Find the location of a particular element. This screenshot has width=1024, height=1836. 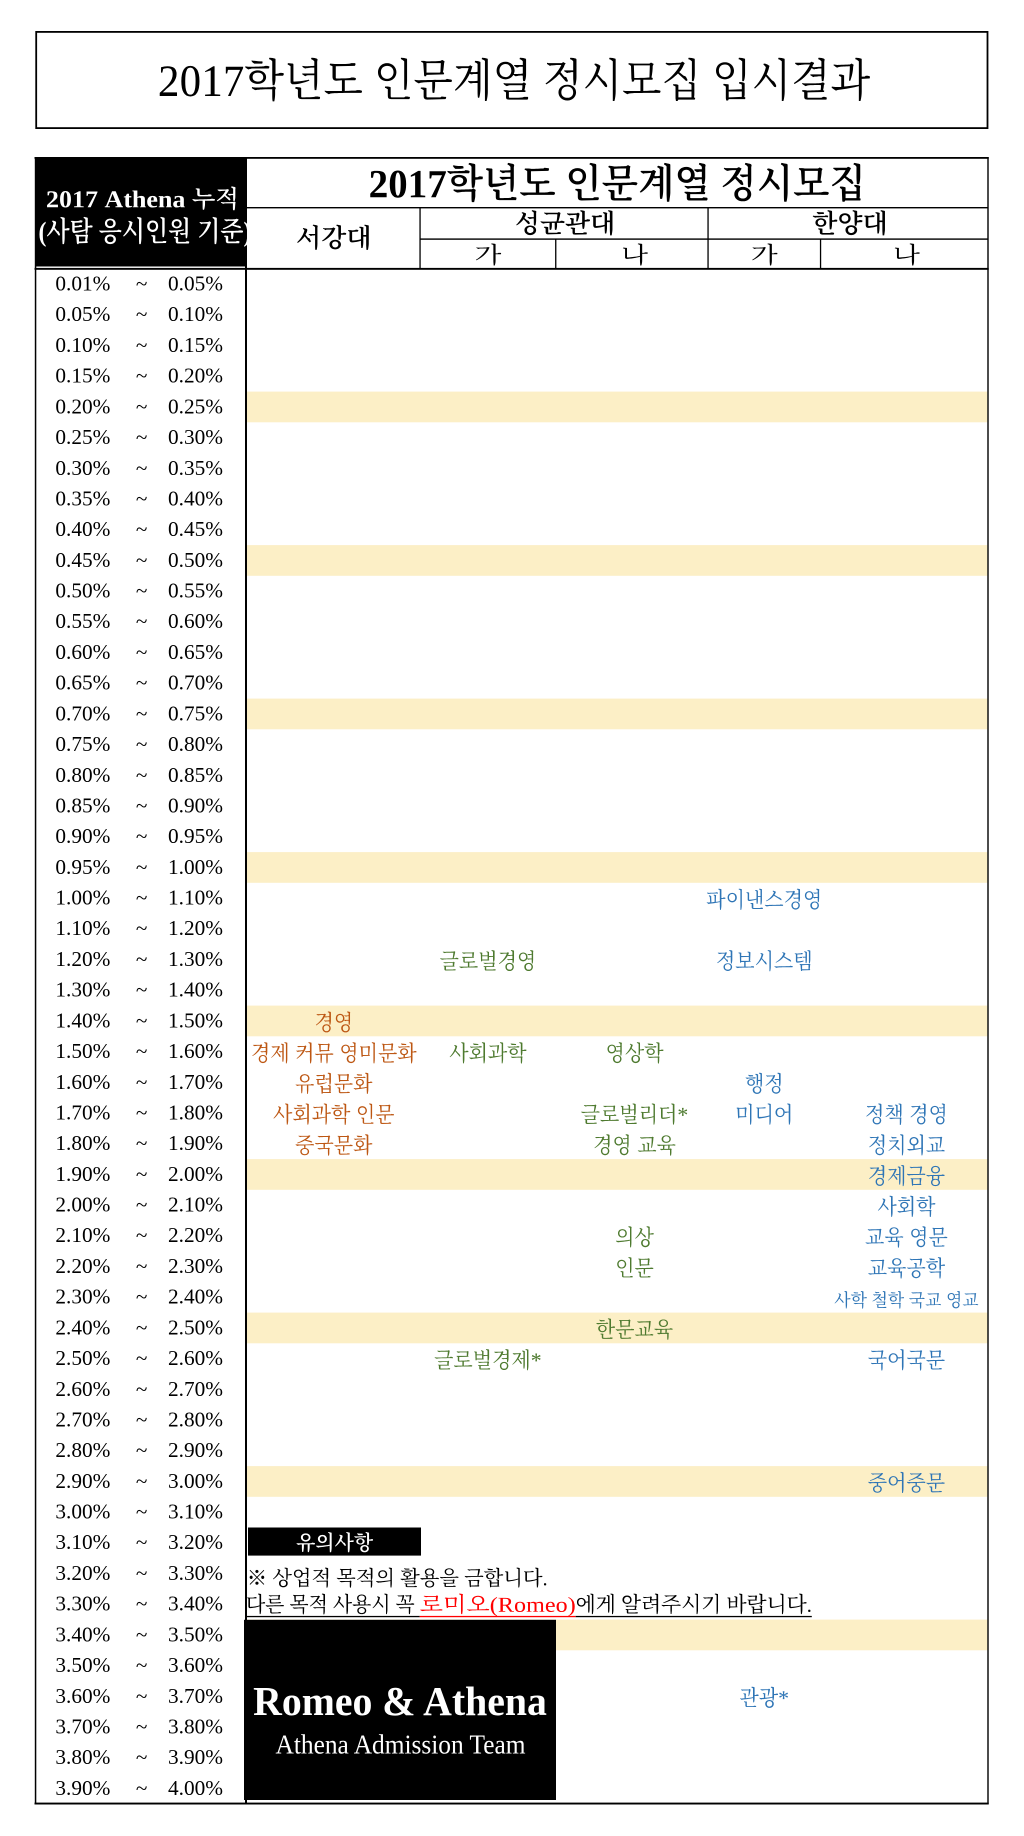

svg-text: 0.45% is located at coordinates (82, 560).